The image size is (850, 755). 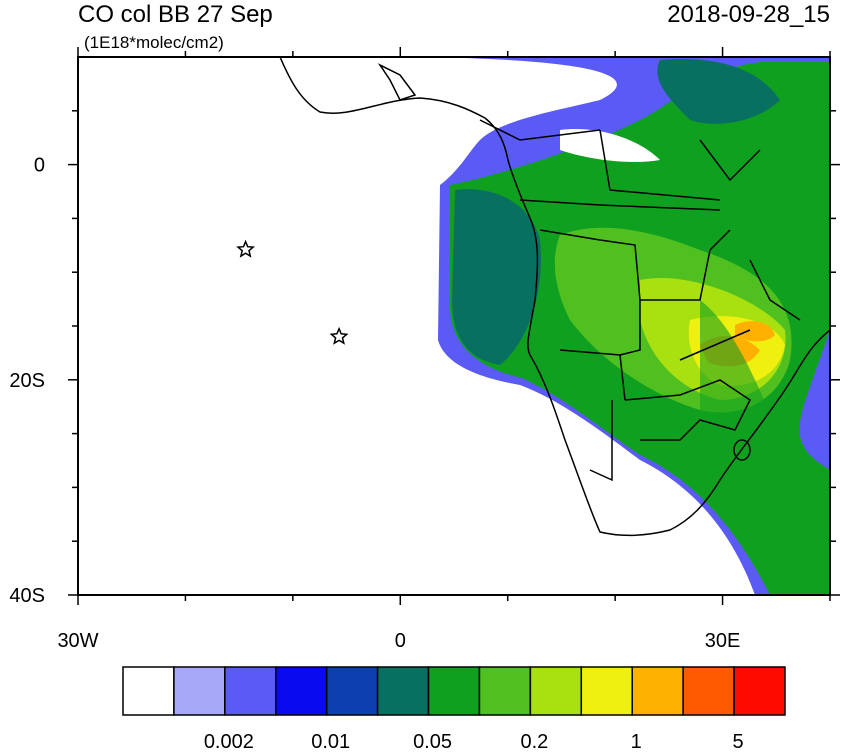 What do you see at coordinates (738, 740) in the screenshot?
I see `colorbar-label: 5` at bounding box center [738, 740].